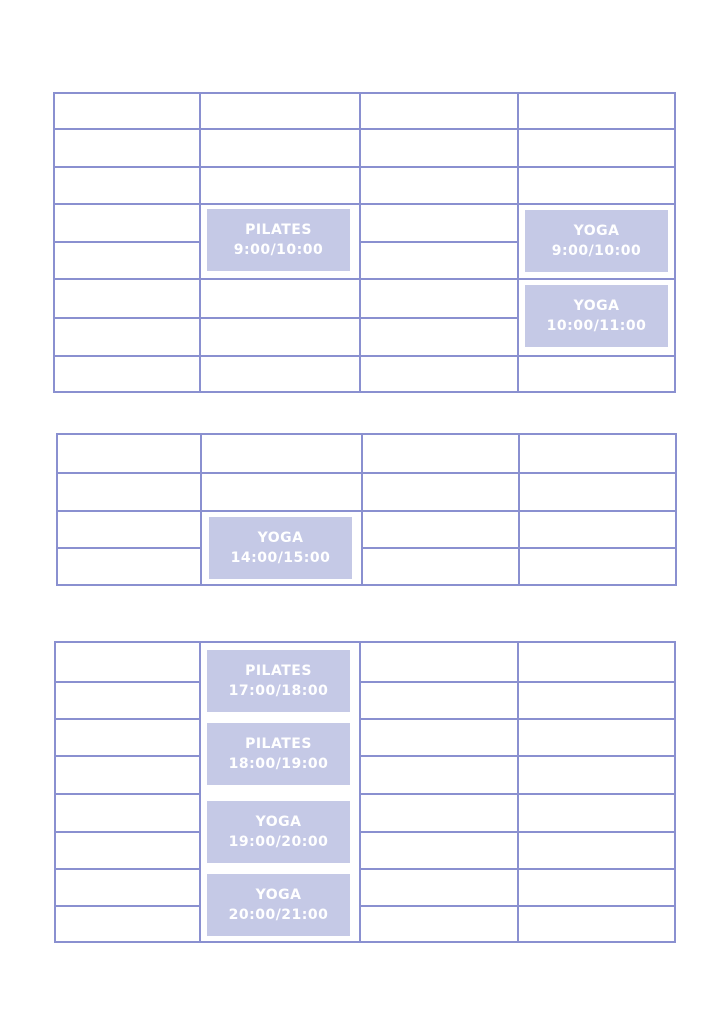 This screenshot has width=728, height=1024. I want to click on class-block-yoga: YOGA 14:00/15:00, so click(280, 548).